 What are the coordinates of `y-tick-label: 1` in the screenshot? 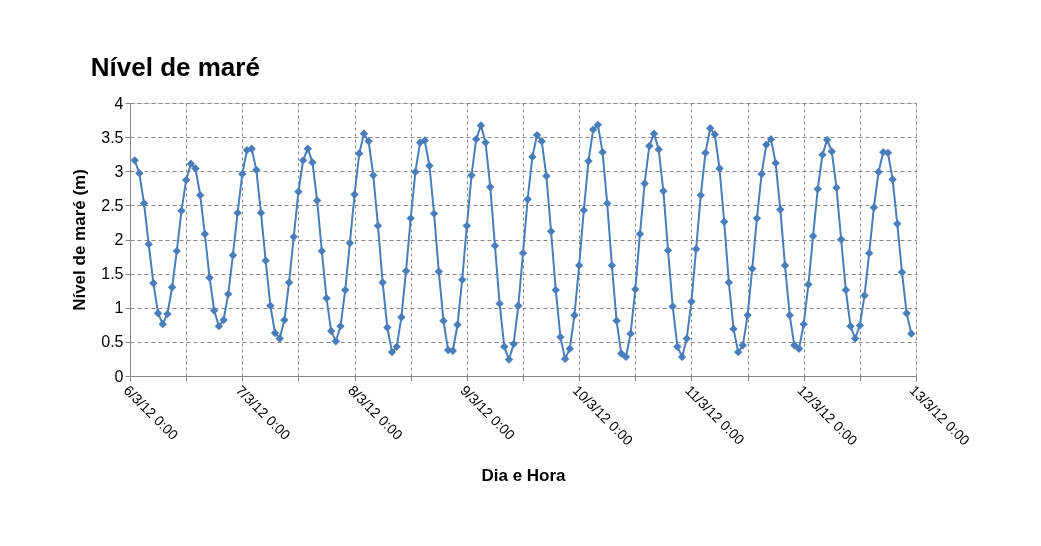 It's located at (119, 308).